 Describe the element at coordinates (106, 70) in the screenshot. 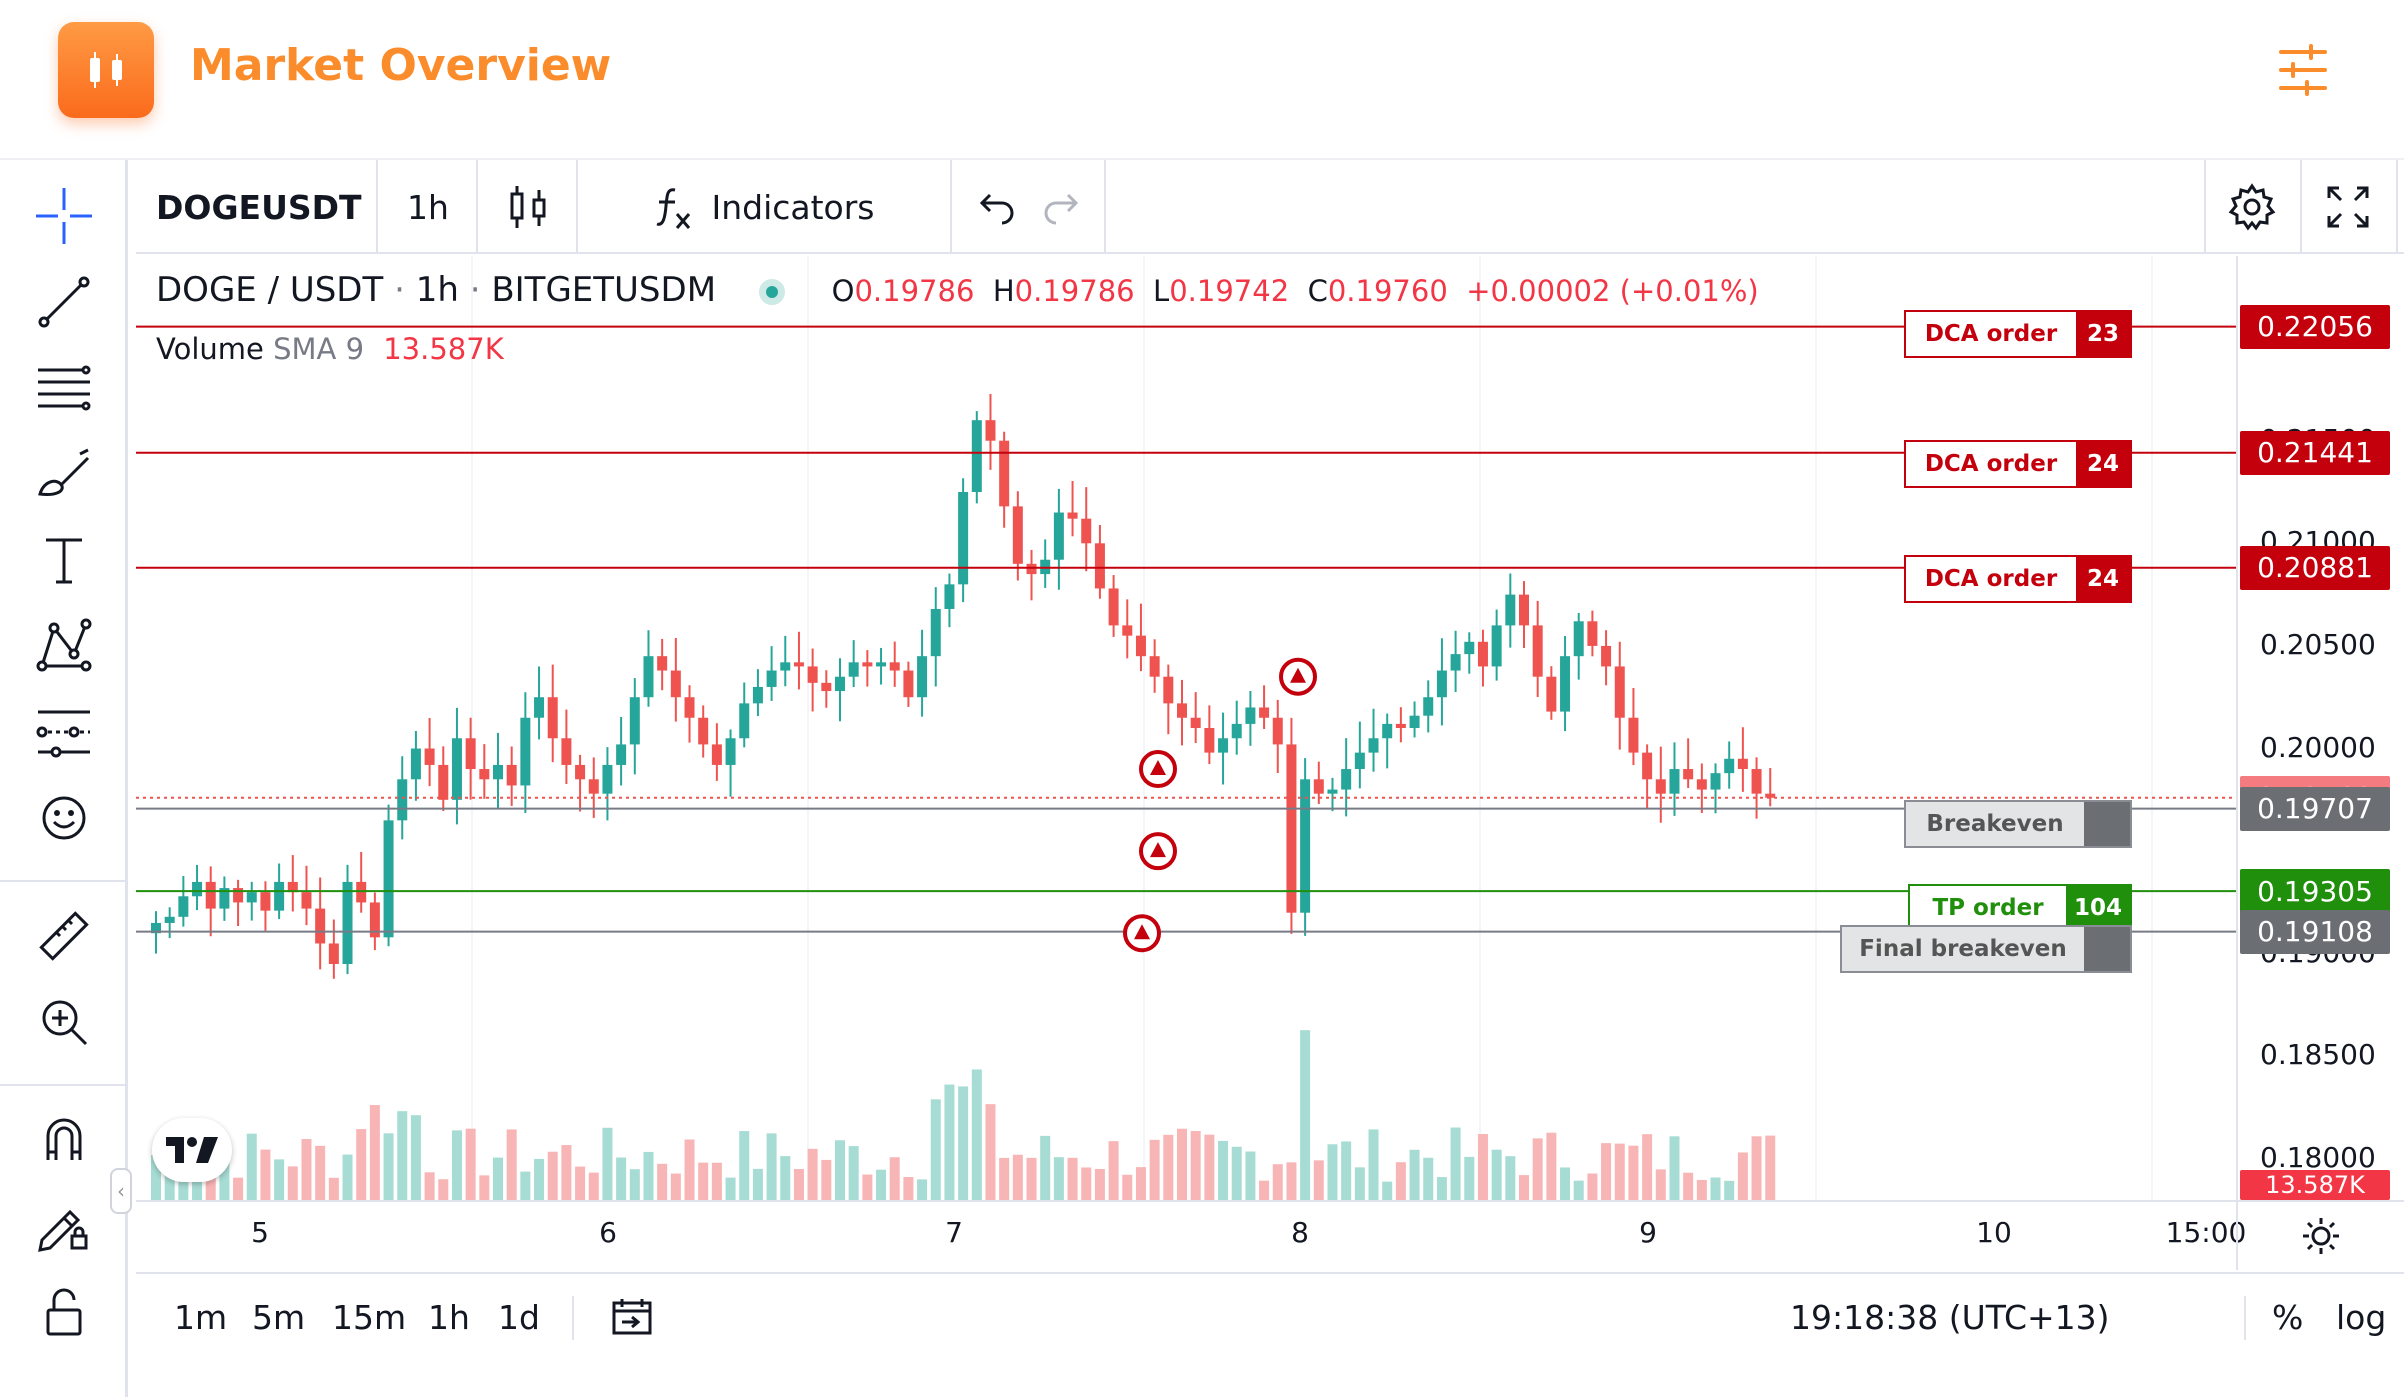

I see `app-logo` at that location.